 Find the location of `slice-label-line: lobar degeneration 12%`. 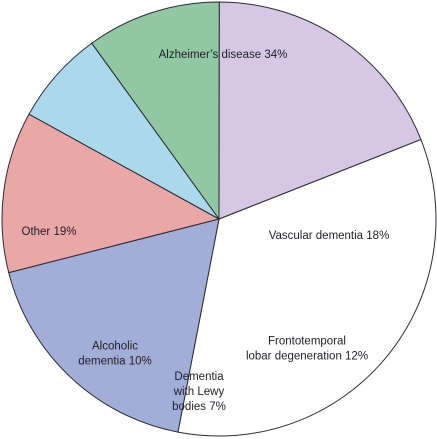

slice-label-line: lobar degeneration 12% is located at coordinates (307, 357).